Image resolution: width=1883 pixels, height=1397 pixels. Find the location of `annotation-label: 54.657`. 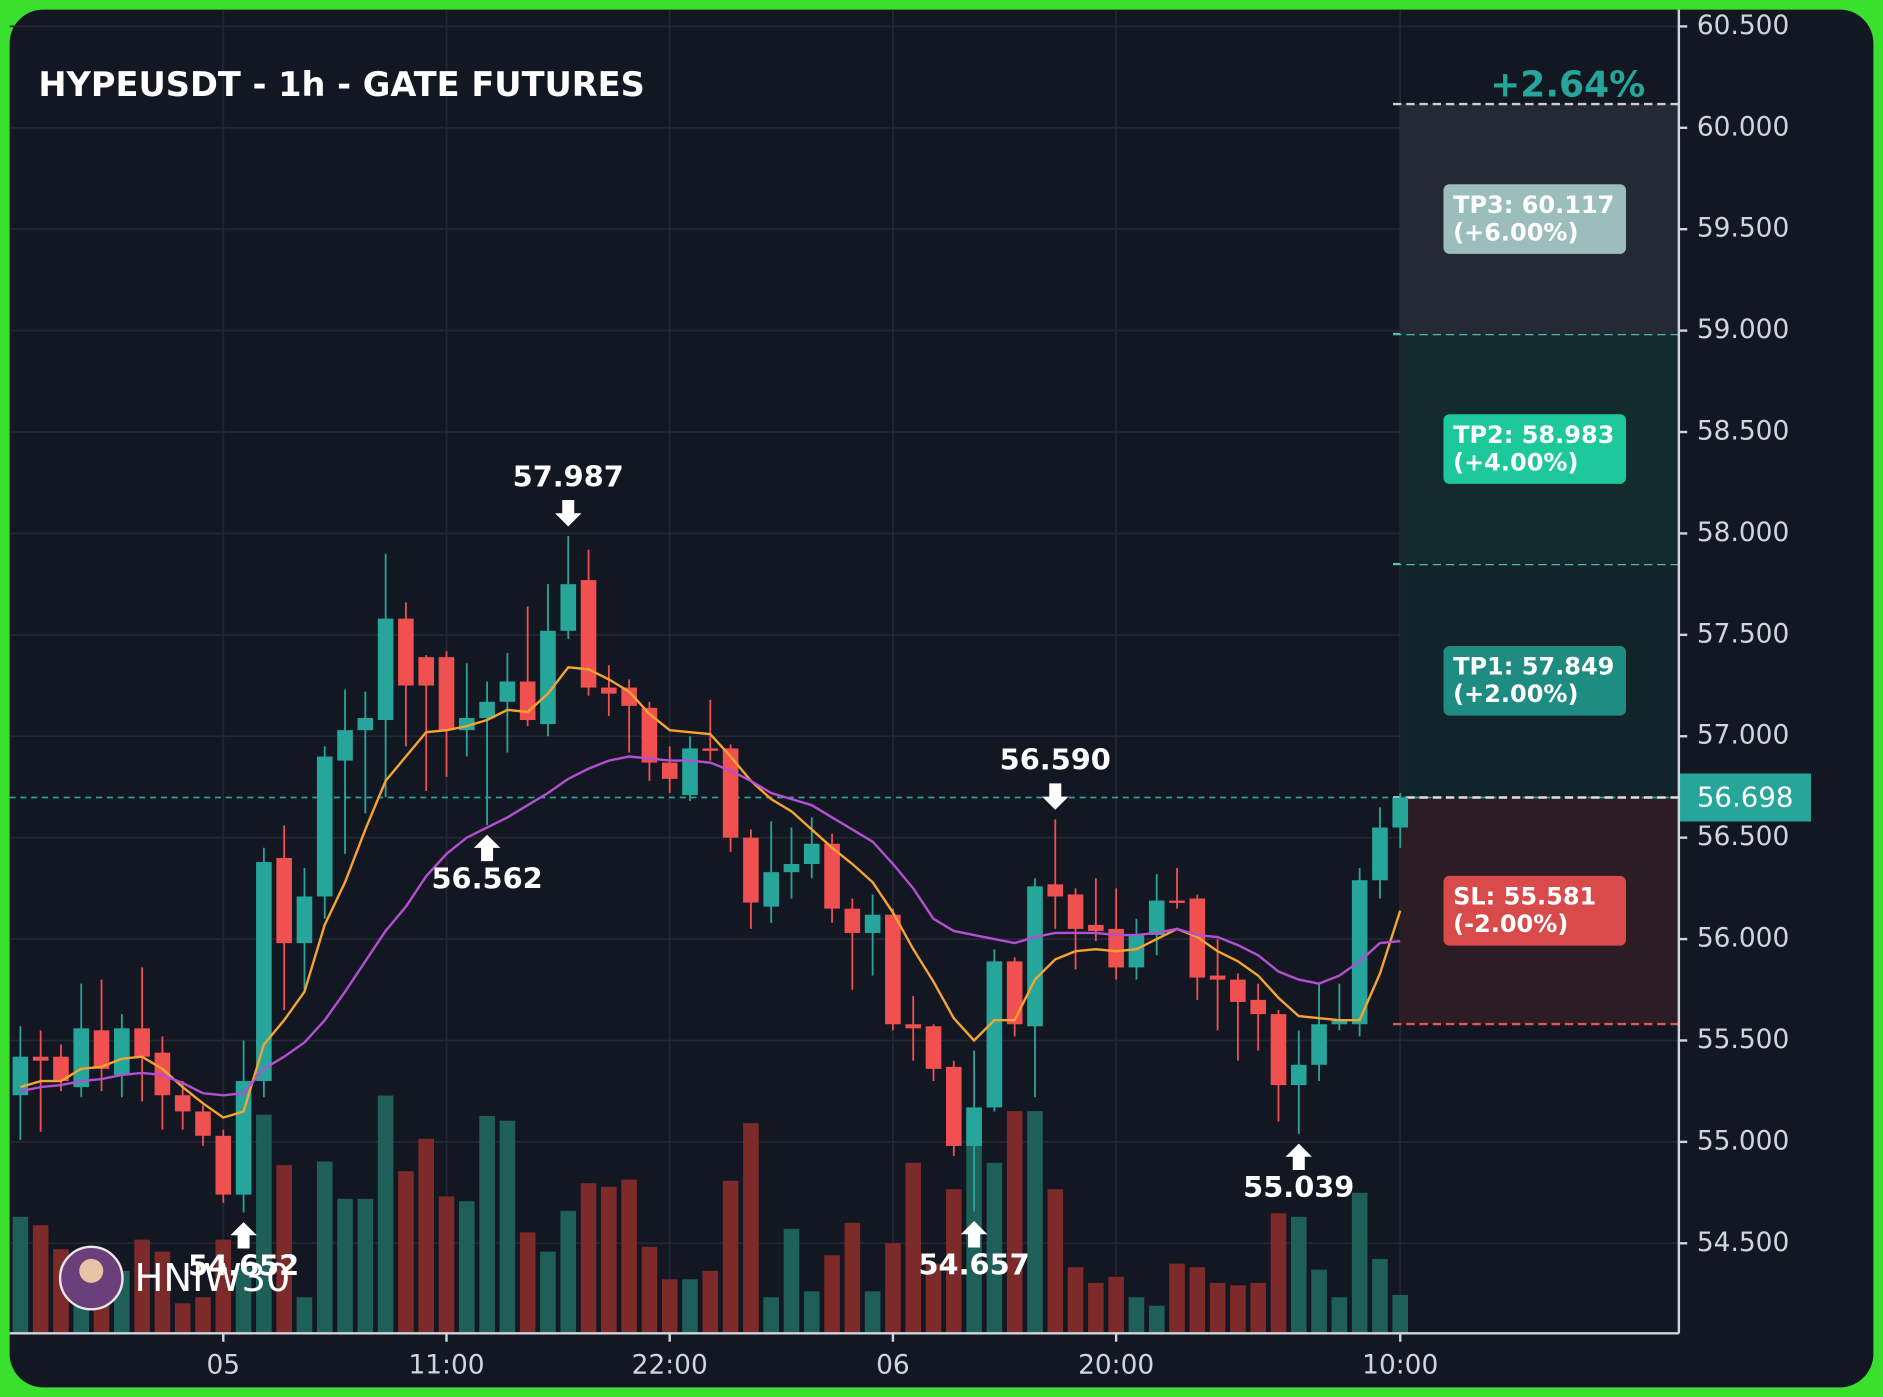

annotation-label: 54.657 is located at coordinates (974, 1265).